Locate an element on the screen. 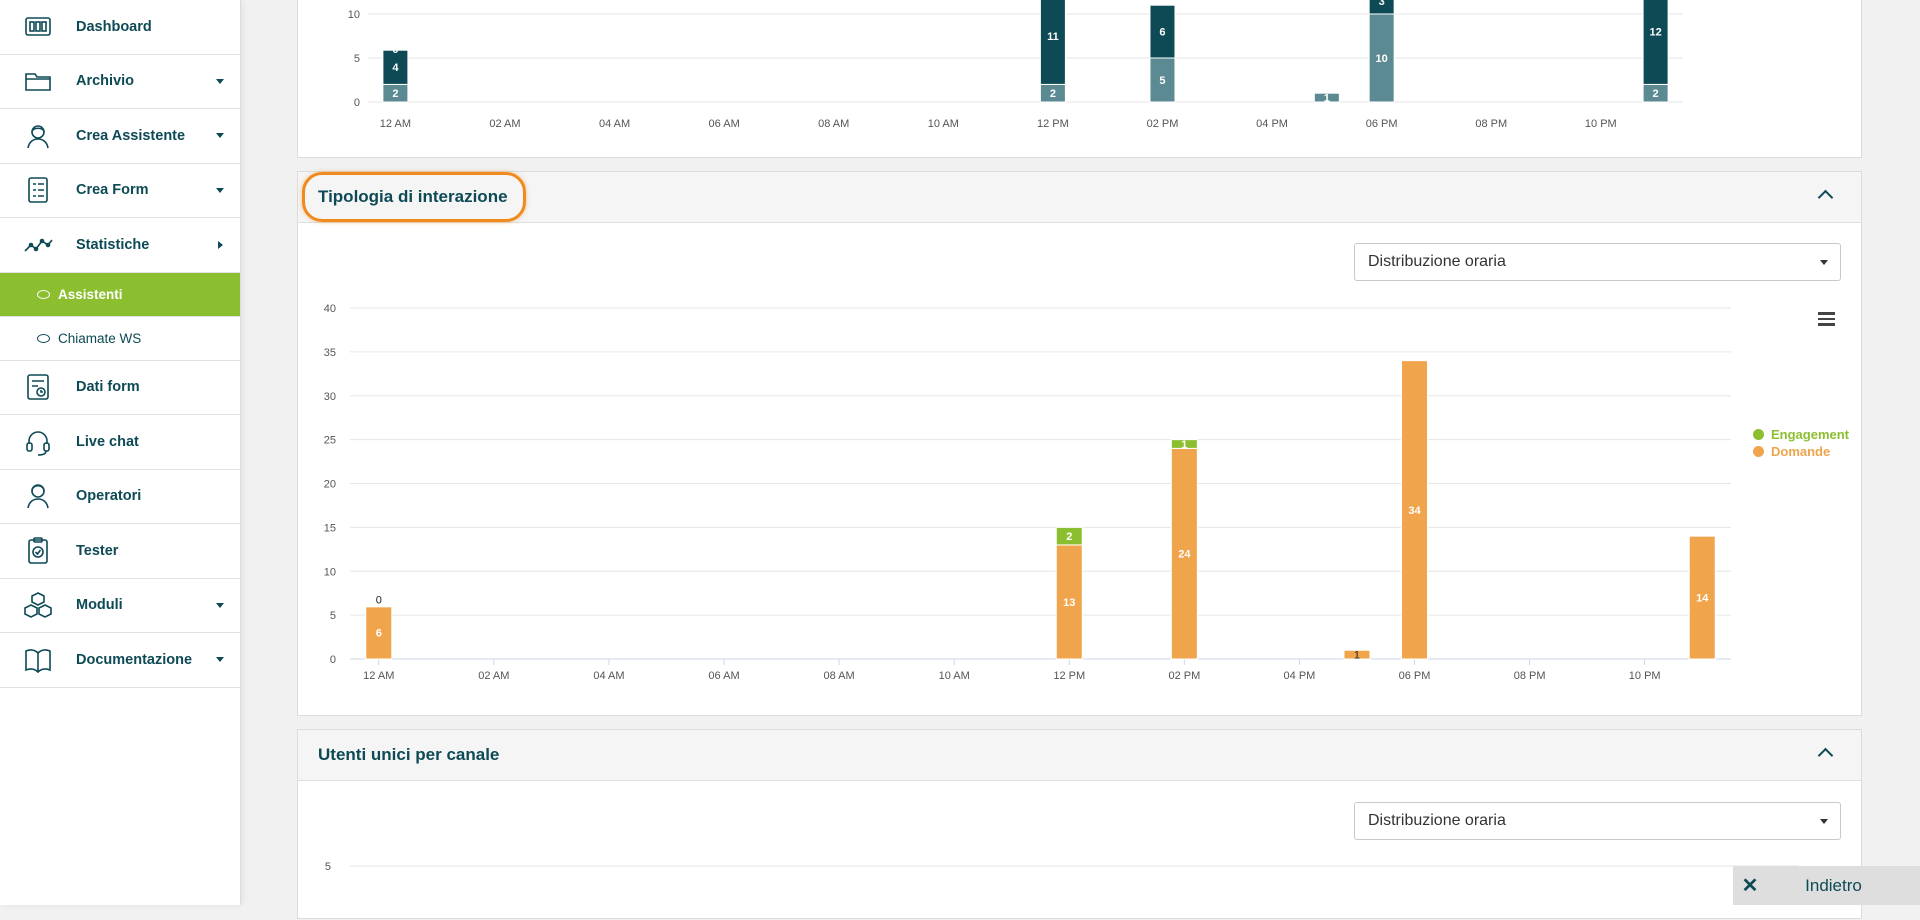 The height and width of the screenshot is (920, 1920). panel-title: Tipologia di interazione is located at coordinates (413, 196).